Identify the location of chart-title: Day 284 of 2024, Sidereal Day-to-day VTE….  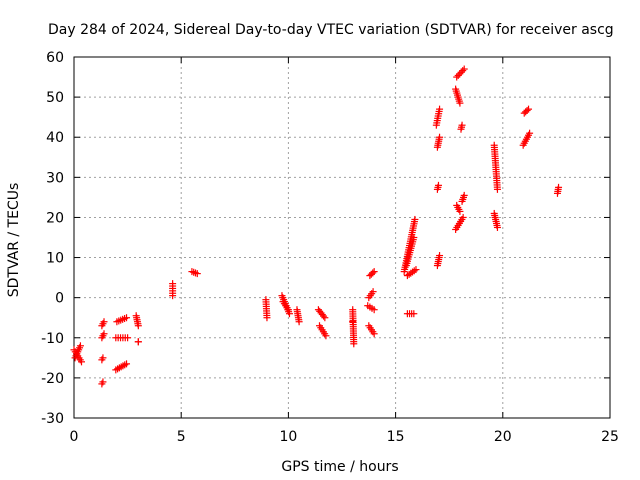
(331, 30).